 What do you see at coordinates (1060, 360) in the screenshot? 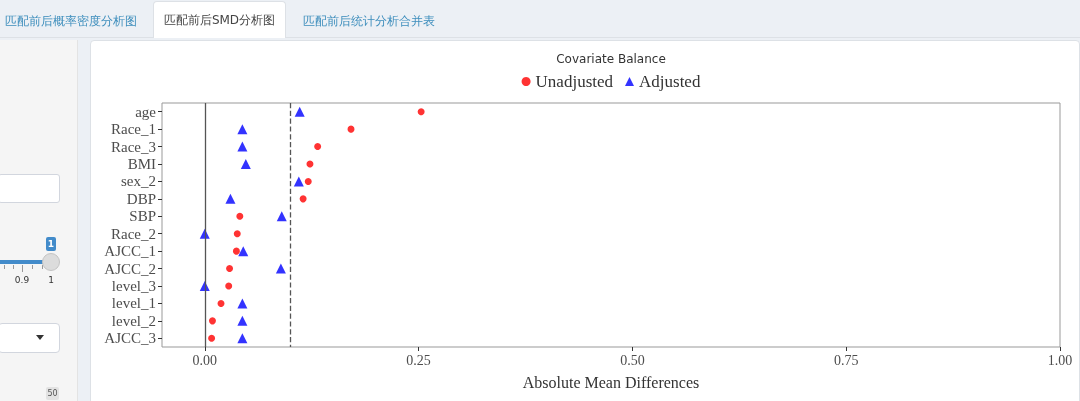
I see `x-tick-label: 1.00` at bounding box center [1060, 360].